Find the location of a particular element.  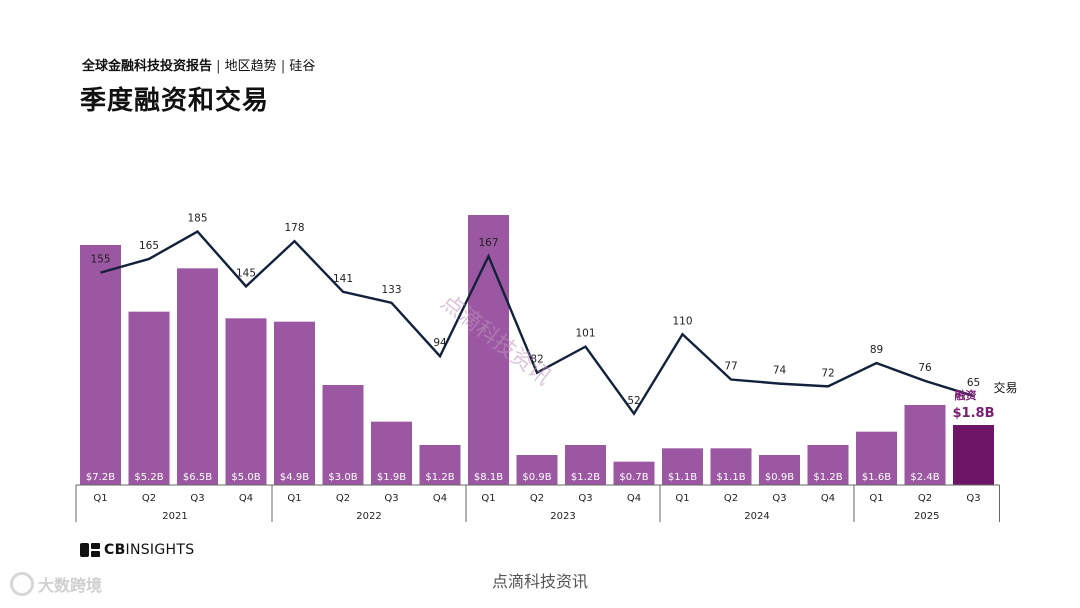

cb-insights-logo: CBINSIGHTS is located at coordinates (137, 550).